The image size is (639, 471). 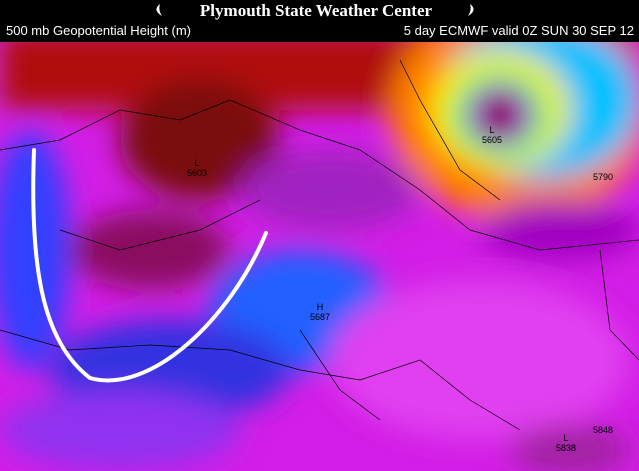 What do you see at coordinates (492, 140) in the screenshot?
I see `height-label: 5605` at bounding box center [492, 140].